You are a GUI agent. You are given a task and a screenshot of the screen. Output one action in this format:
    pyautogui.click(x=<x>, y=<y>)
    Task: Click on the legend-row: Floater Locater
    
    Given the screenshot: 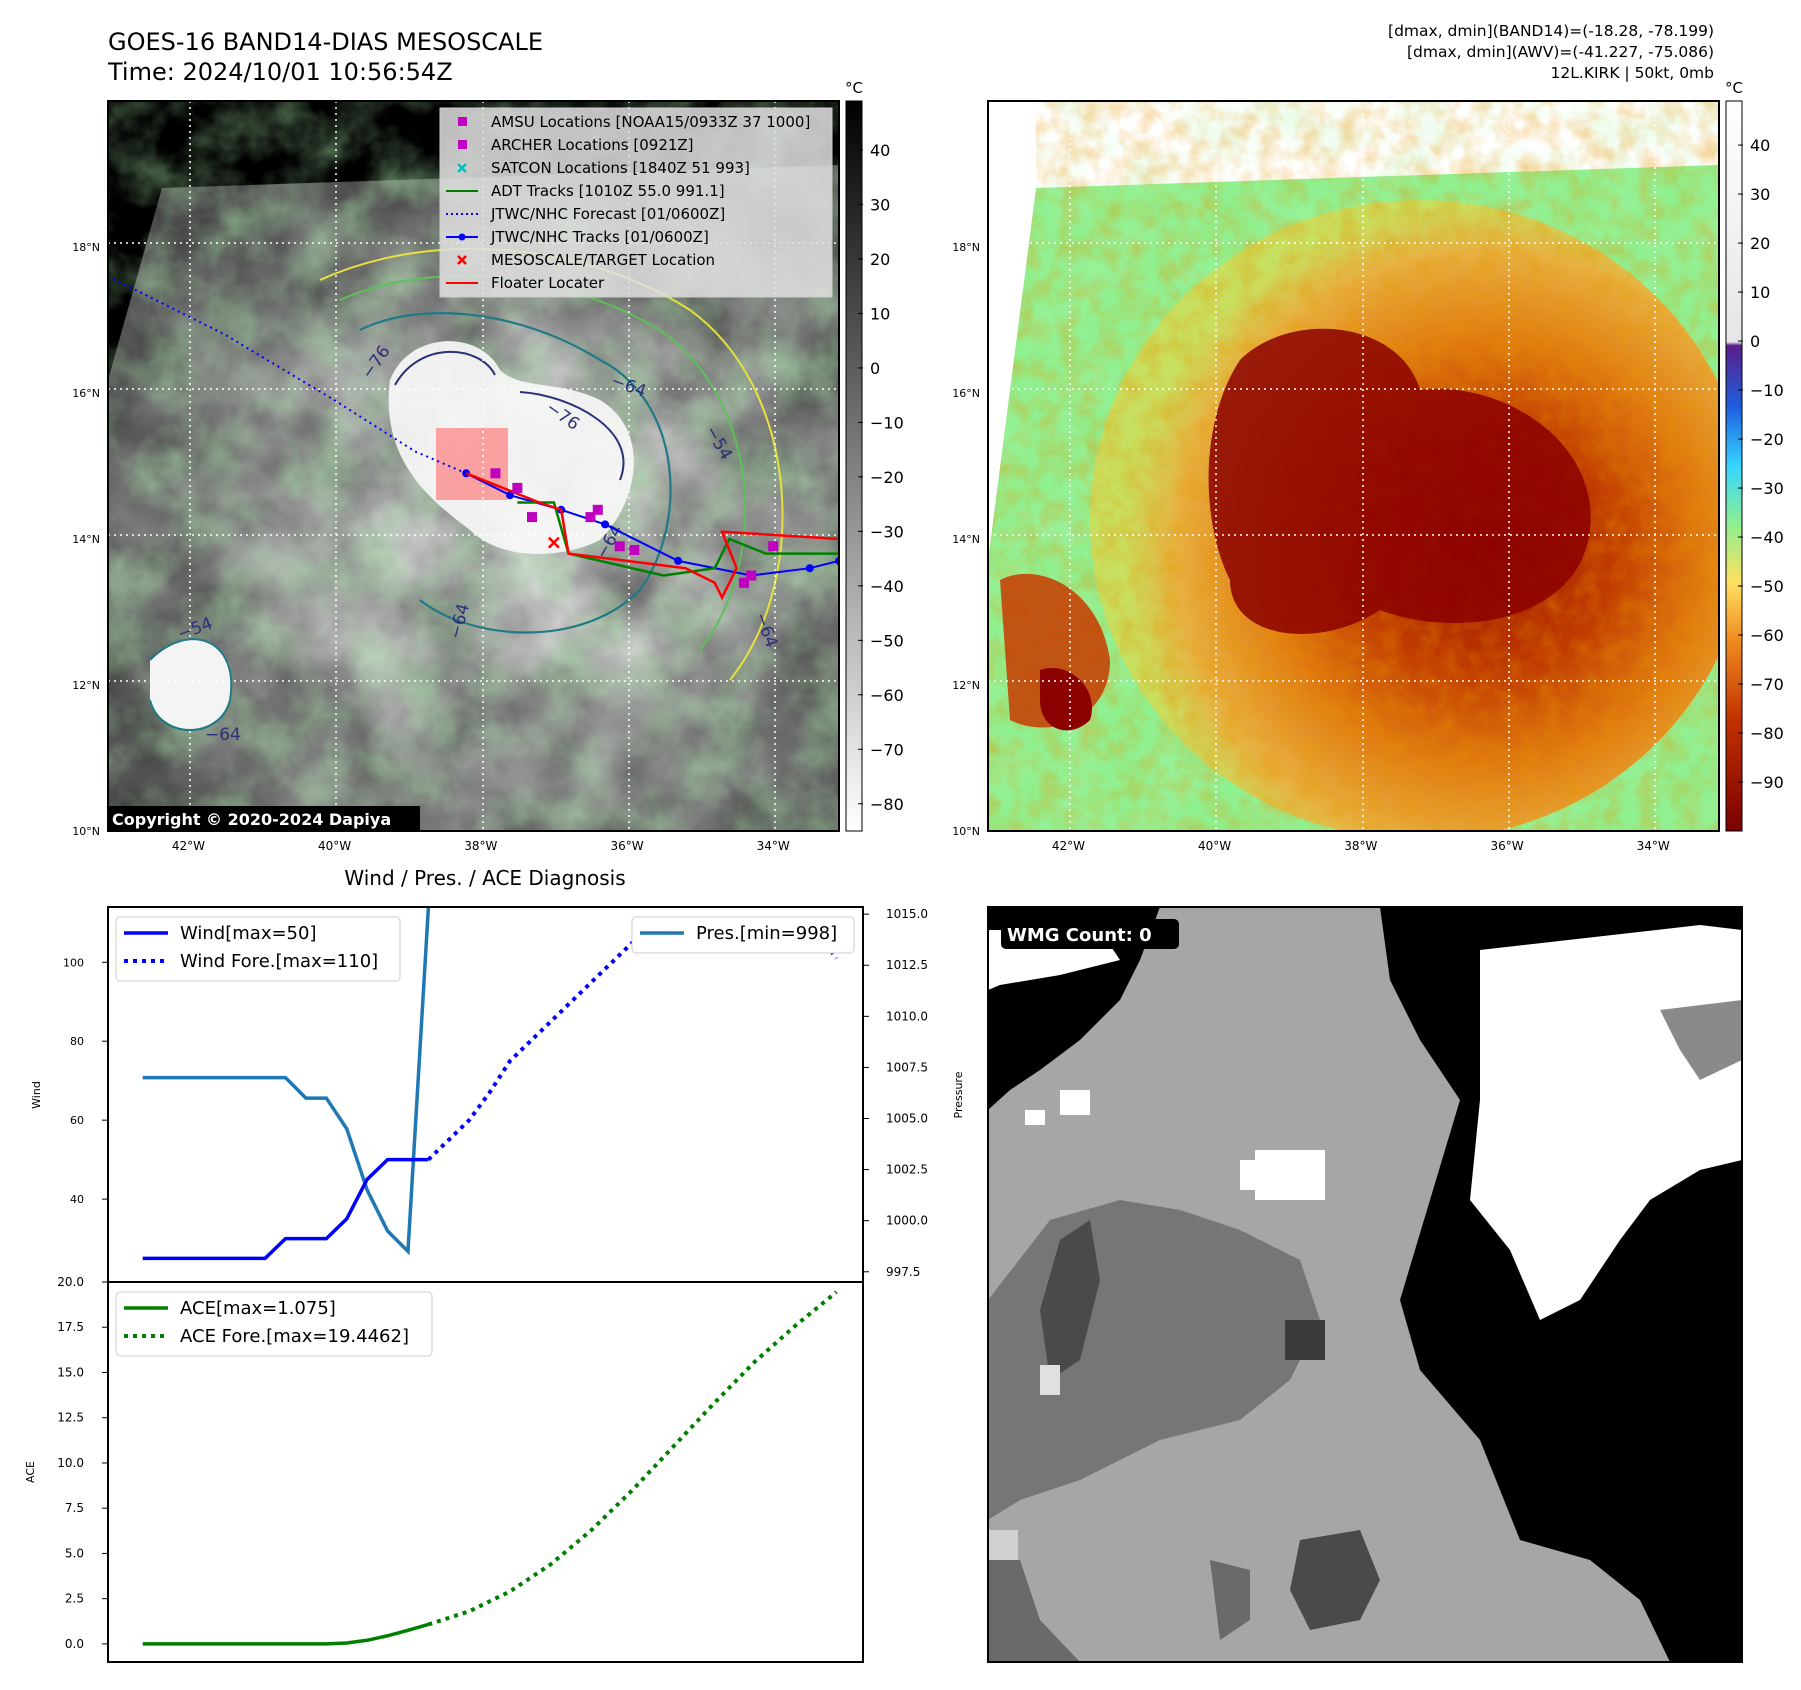 What is the action you would take?
    pyautogui.click(x=525, y=283)
    